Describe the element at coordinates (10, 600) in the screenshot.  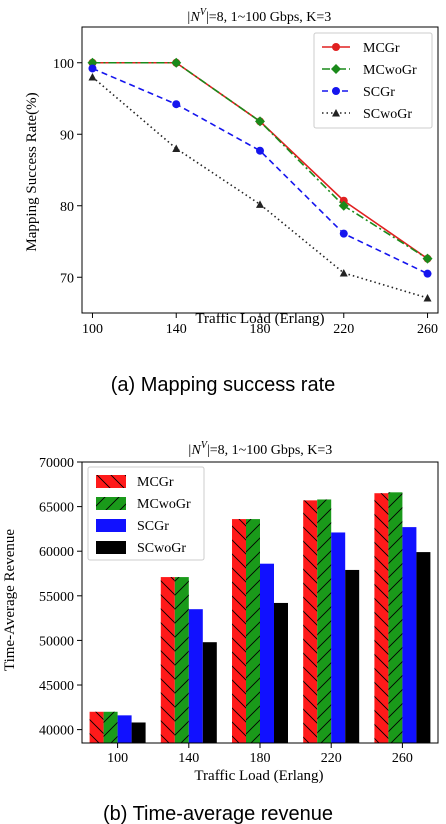
I see `bar-chart-ylabel: Time-Average Revenue` at that location.